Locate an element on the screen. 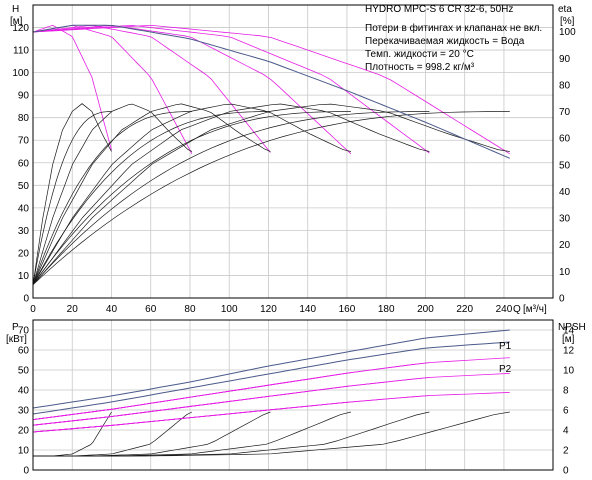  eta-curve-1-pumps is located at coordinates (72, 194).